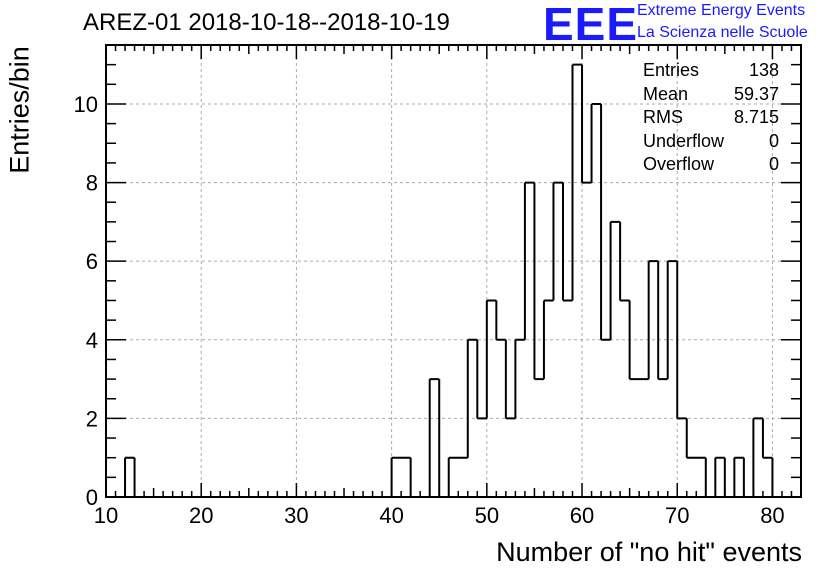 This screenshot has width=836, height=572. What do you see at coordinates (684, 140) in the screenshot?
I see `stat-label: Underflow` at bounding box center [684, 140].